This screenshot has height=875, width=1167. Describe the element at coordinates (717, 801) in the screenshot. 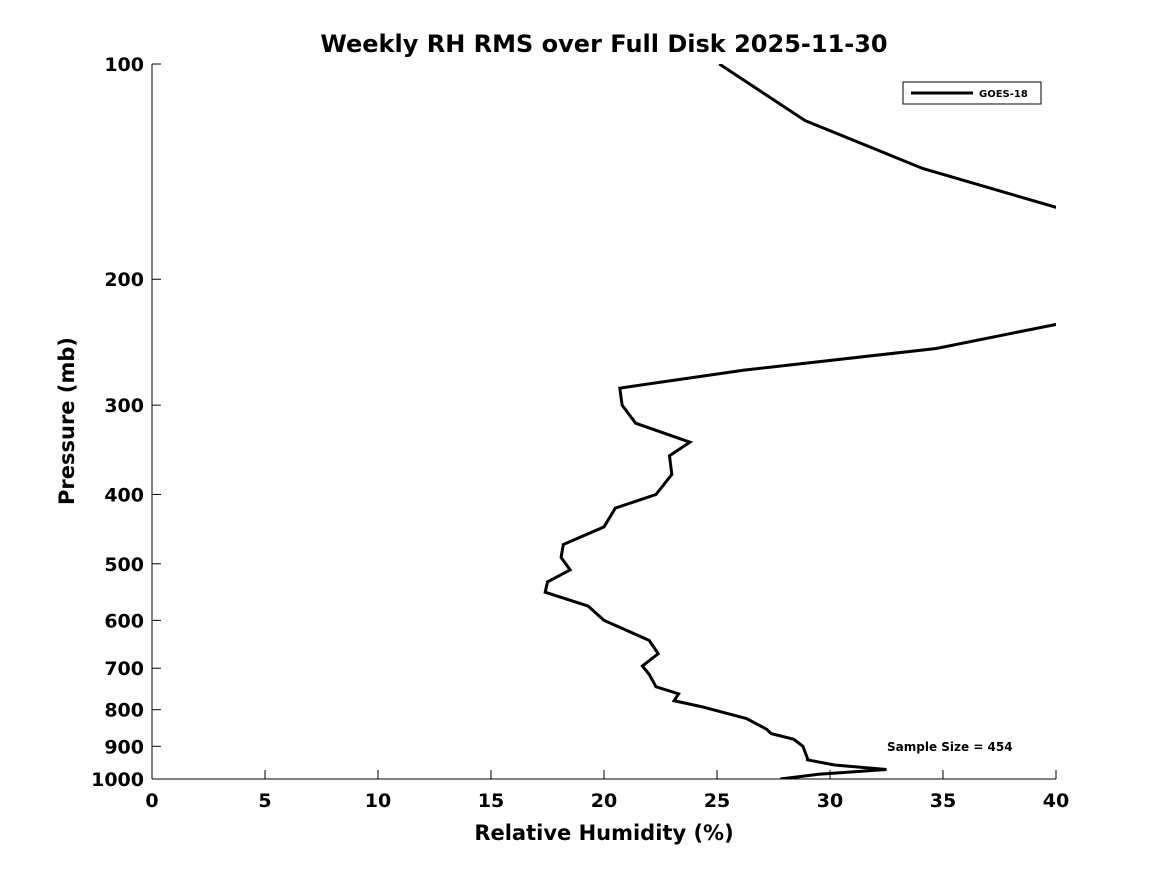

I see `x-tick-label: 25` at that location.